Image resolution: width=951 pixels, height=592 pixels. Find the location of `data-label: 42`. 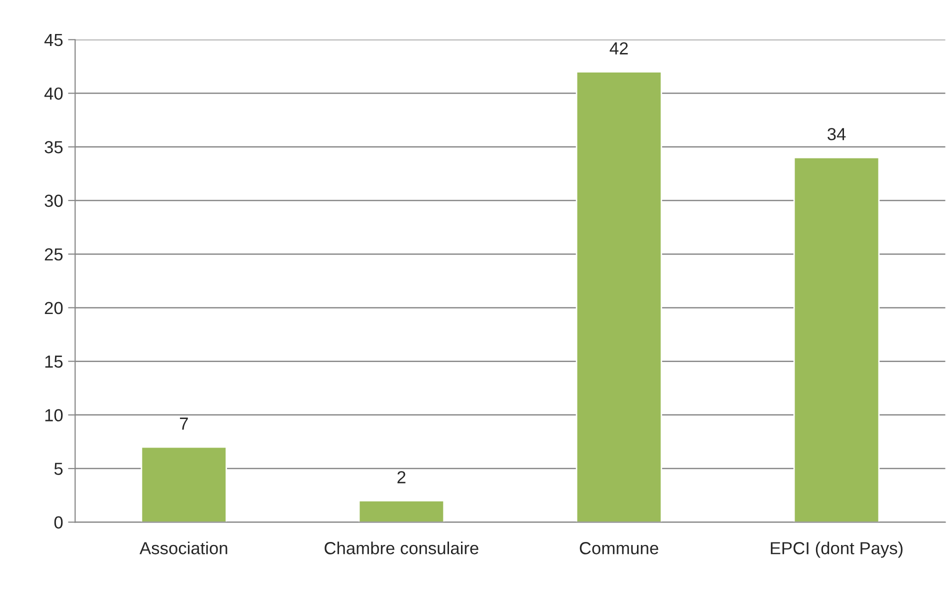

data-label: 42 is located at coordinates (619, 48).